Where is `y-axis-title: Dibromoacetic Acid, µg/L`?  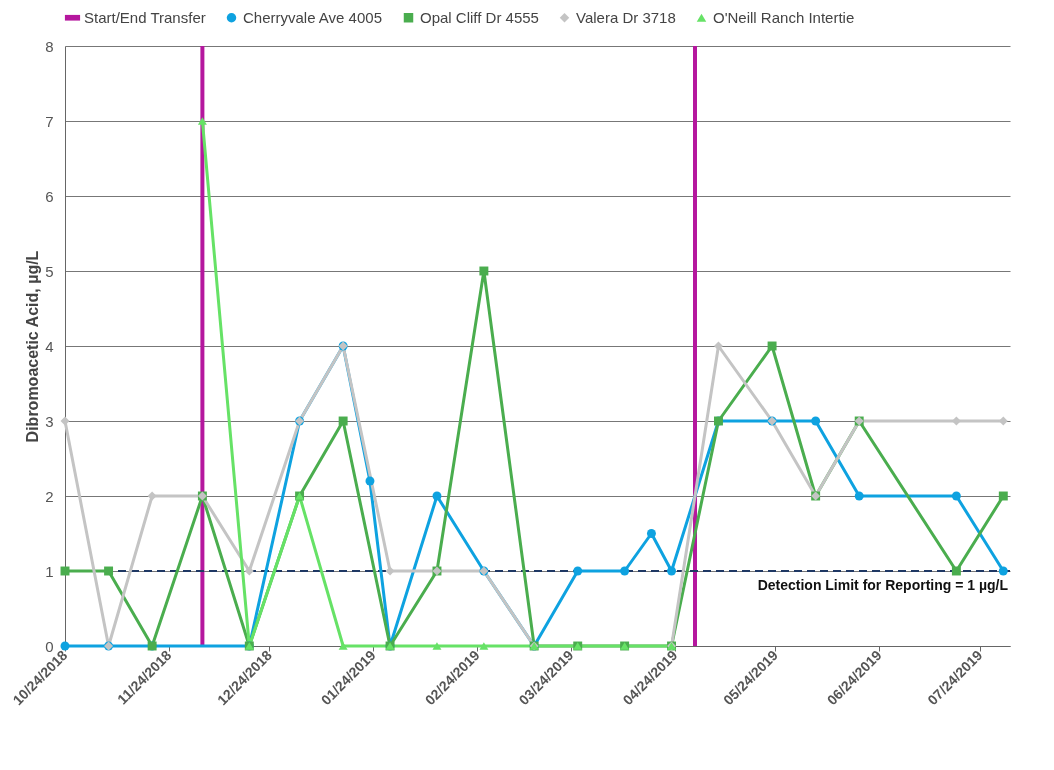 y-axis-title: Dibromoacetic Acid, µg/L is located at coordinates (33, 346).